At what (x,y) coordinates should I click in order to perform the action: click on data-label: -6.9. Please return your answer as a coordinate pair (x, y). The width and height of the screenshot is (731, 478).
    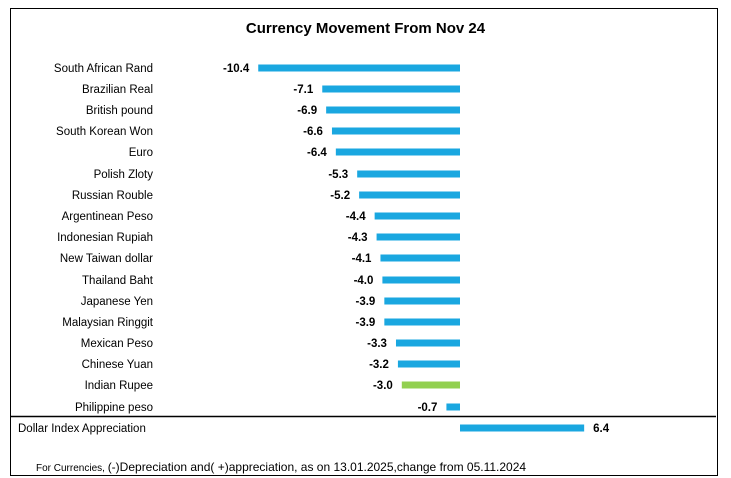
    Looking at the image, I should click on (307, 111).